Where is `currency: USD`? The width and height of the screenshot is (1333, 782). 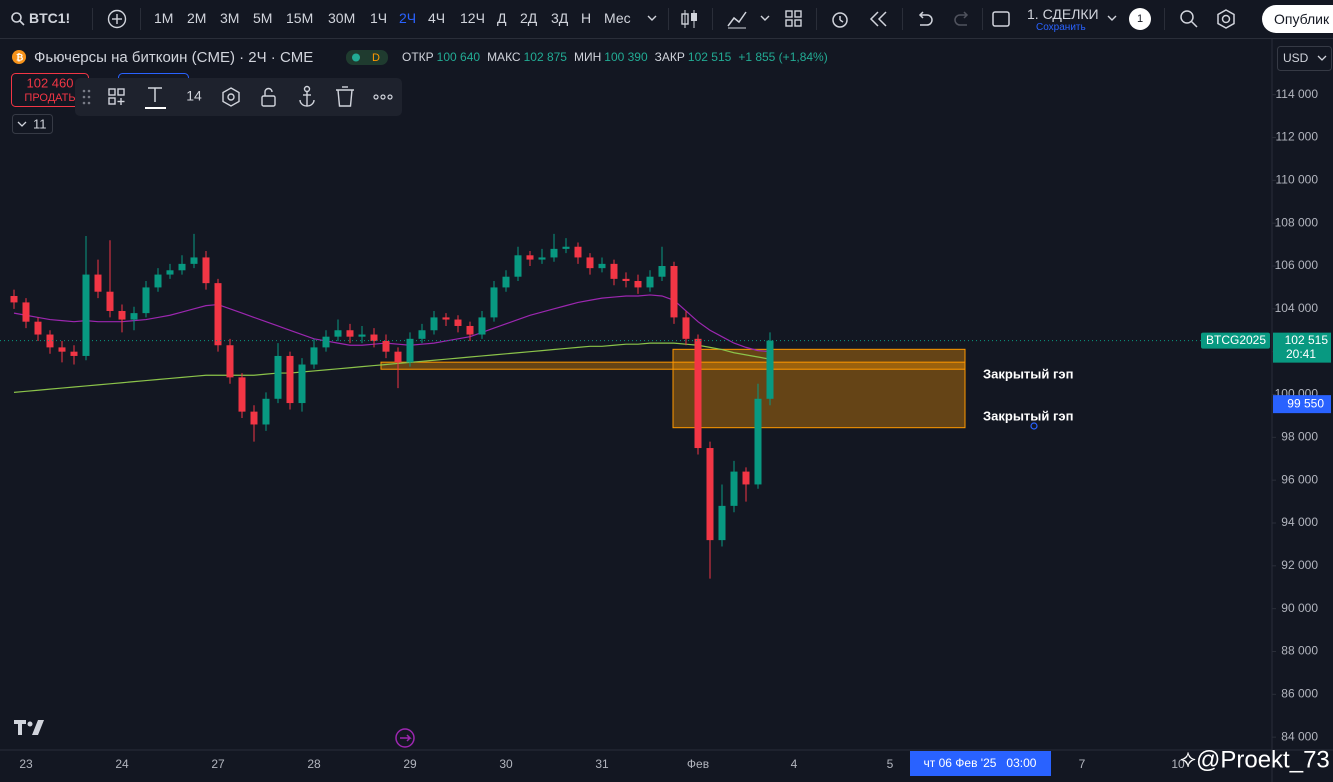 currency: USD is located at coordinates (1296, 58).